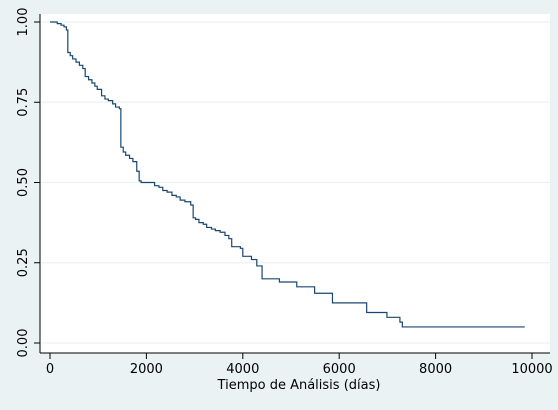 The image size is (558, 410). What do you see at coordinates (23, 102) in the screenshot?
I see `y-tick-label: 0.75` at bounding box center [23, 102].